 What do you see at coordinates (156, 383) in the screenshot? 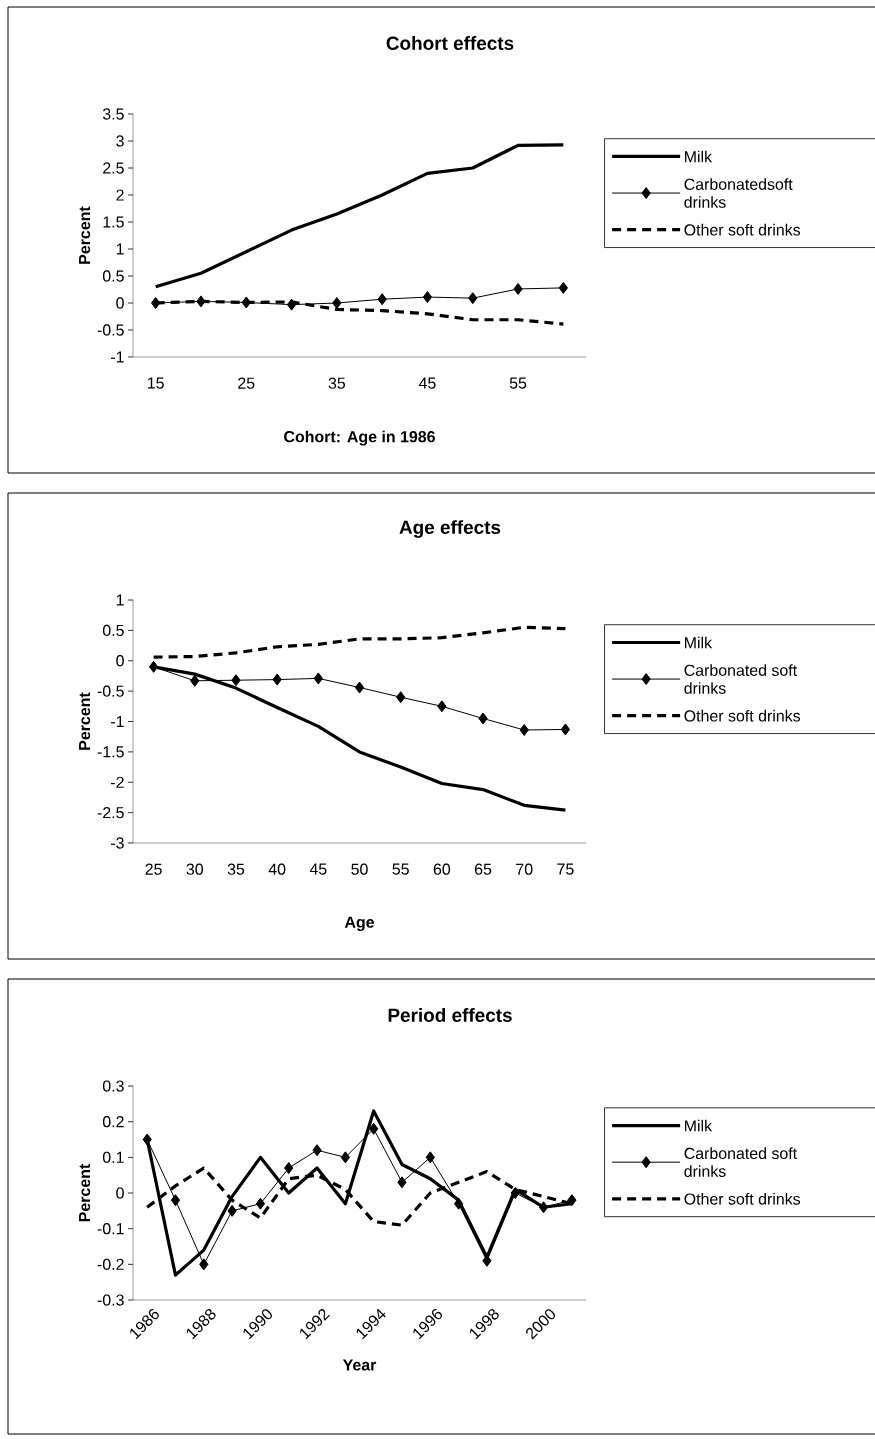
I see `x-tick-label: 15` at bounding box center [156, 383].